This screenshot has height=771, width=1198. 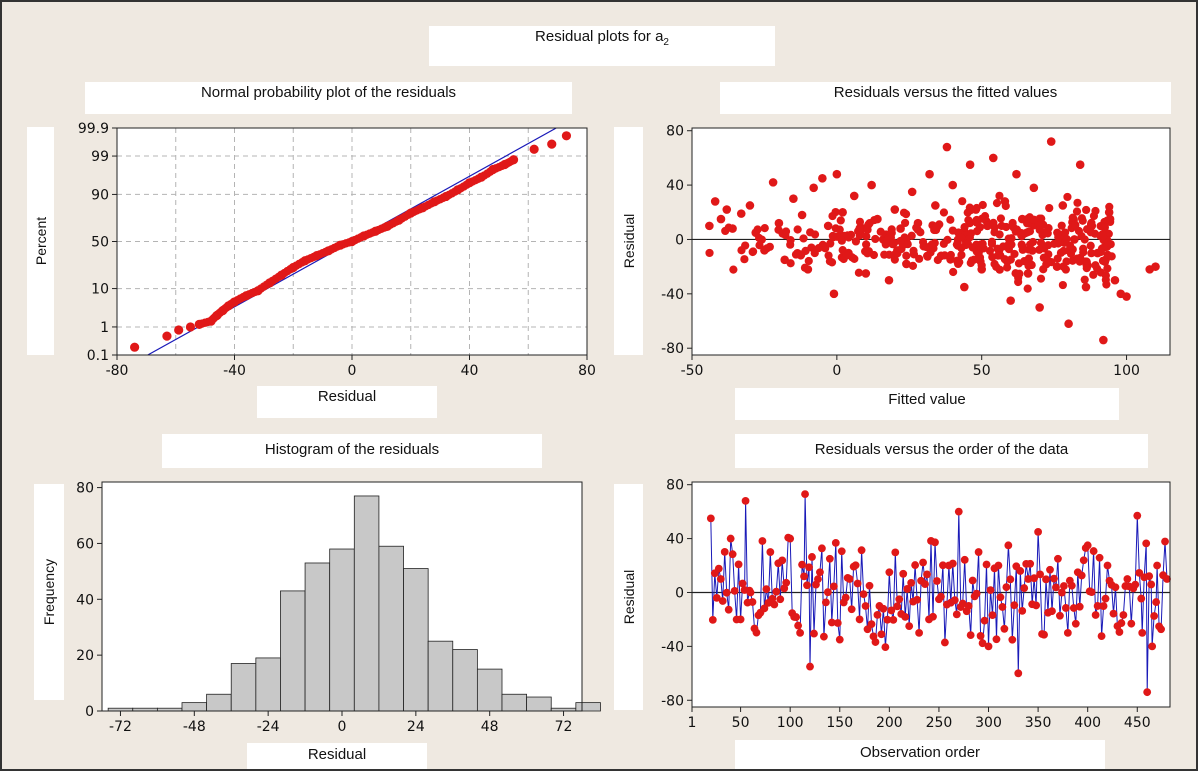 I want to click on normal-y-tick-label: 99, so click(x=100, y=157).